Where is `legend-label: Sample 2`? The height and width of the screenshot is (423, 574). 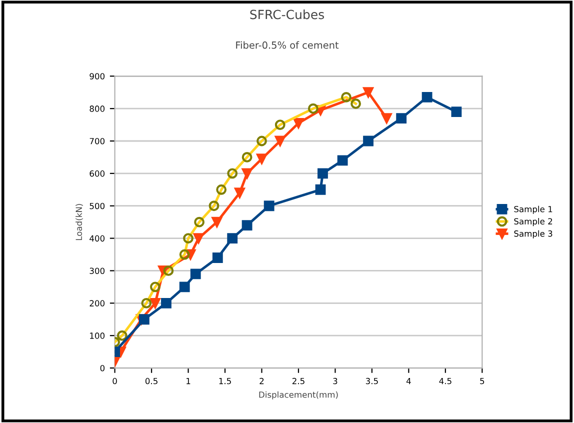 legend-label: Sample 2 is located at coordinates (533, 222).